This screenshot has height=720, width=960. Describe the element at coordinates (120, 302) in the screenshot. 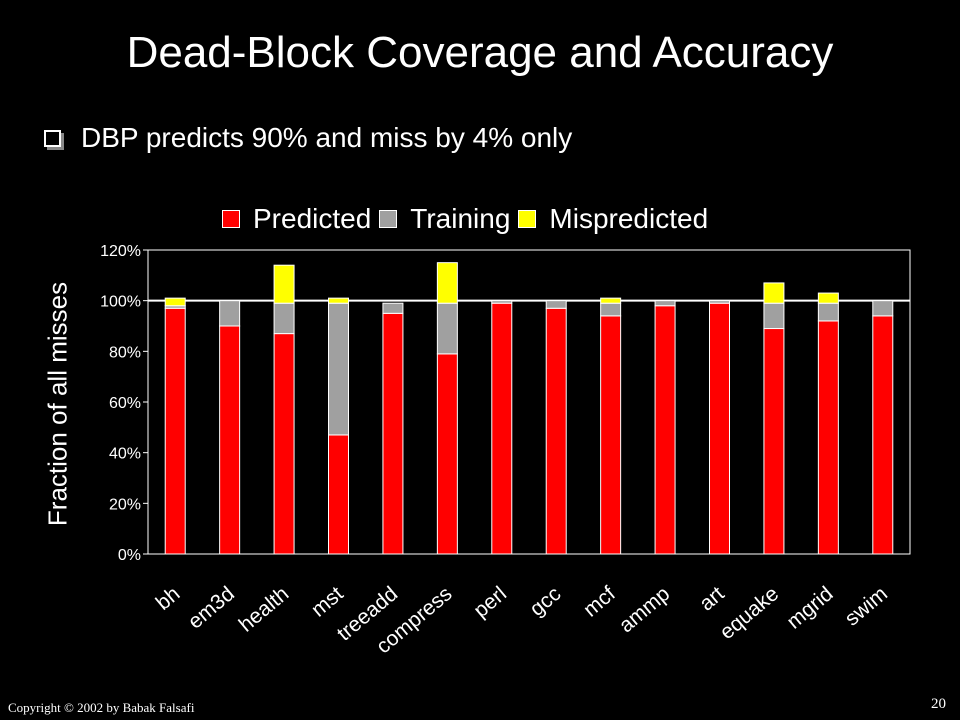

I see `y-tick-label: 100%` at that location.